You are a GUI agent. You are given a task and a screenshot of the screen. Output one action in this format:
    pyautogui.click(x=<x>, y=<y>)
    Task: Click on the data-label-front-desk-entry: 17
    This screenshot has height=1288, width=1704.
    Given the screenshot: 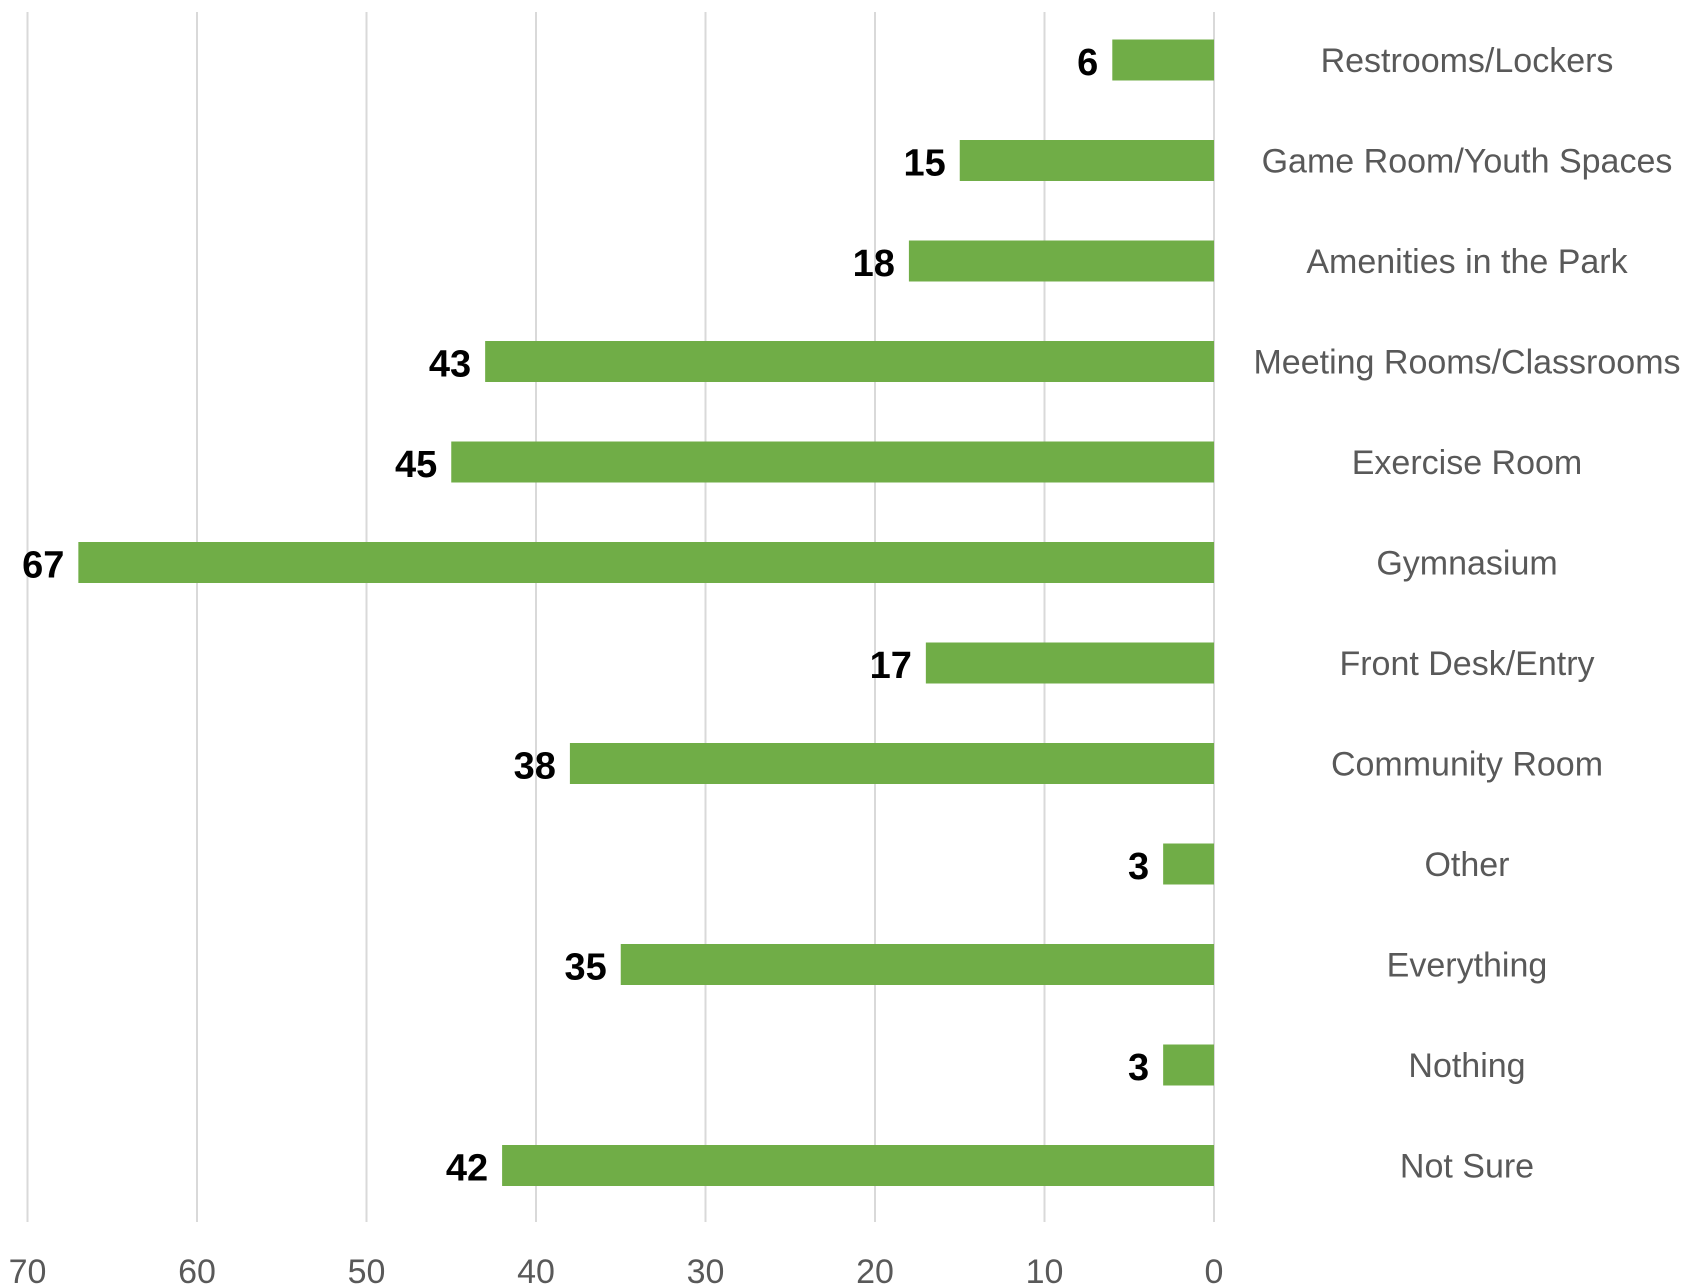 What is the action you would take?
    pyautogui.click(x=891, y=666)
    